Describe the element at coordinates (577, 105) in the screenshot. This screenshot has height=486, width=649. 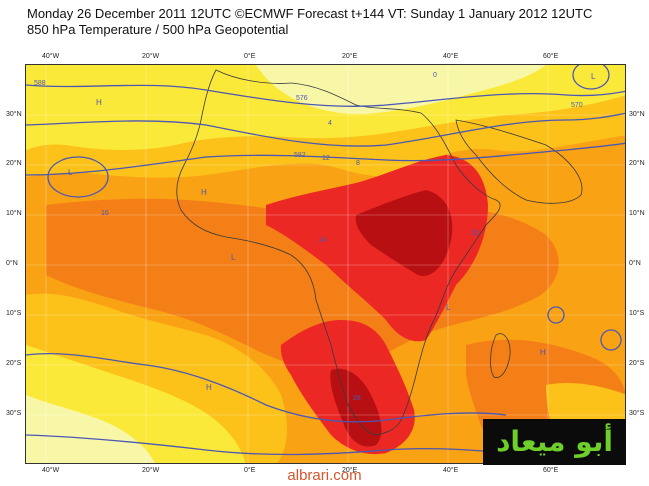
I see `contour-label: 570` at that location.